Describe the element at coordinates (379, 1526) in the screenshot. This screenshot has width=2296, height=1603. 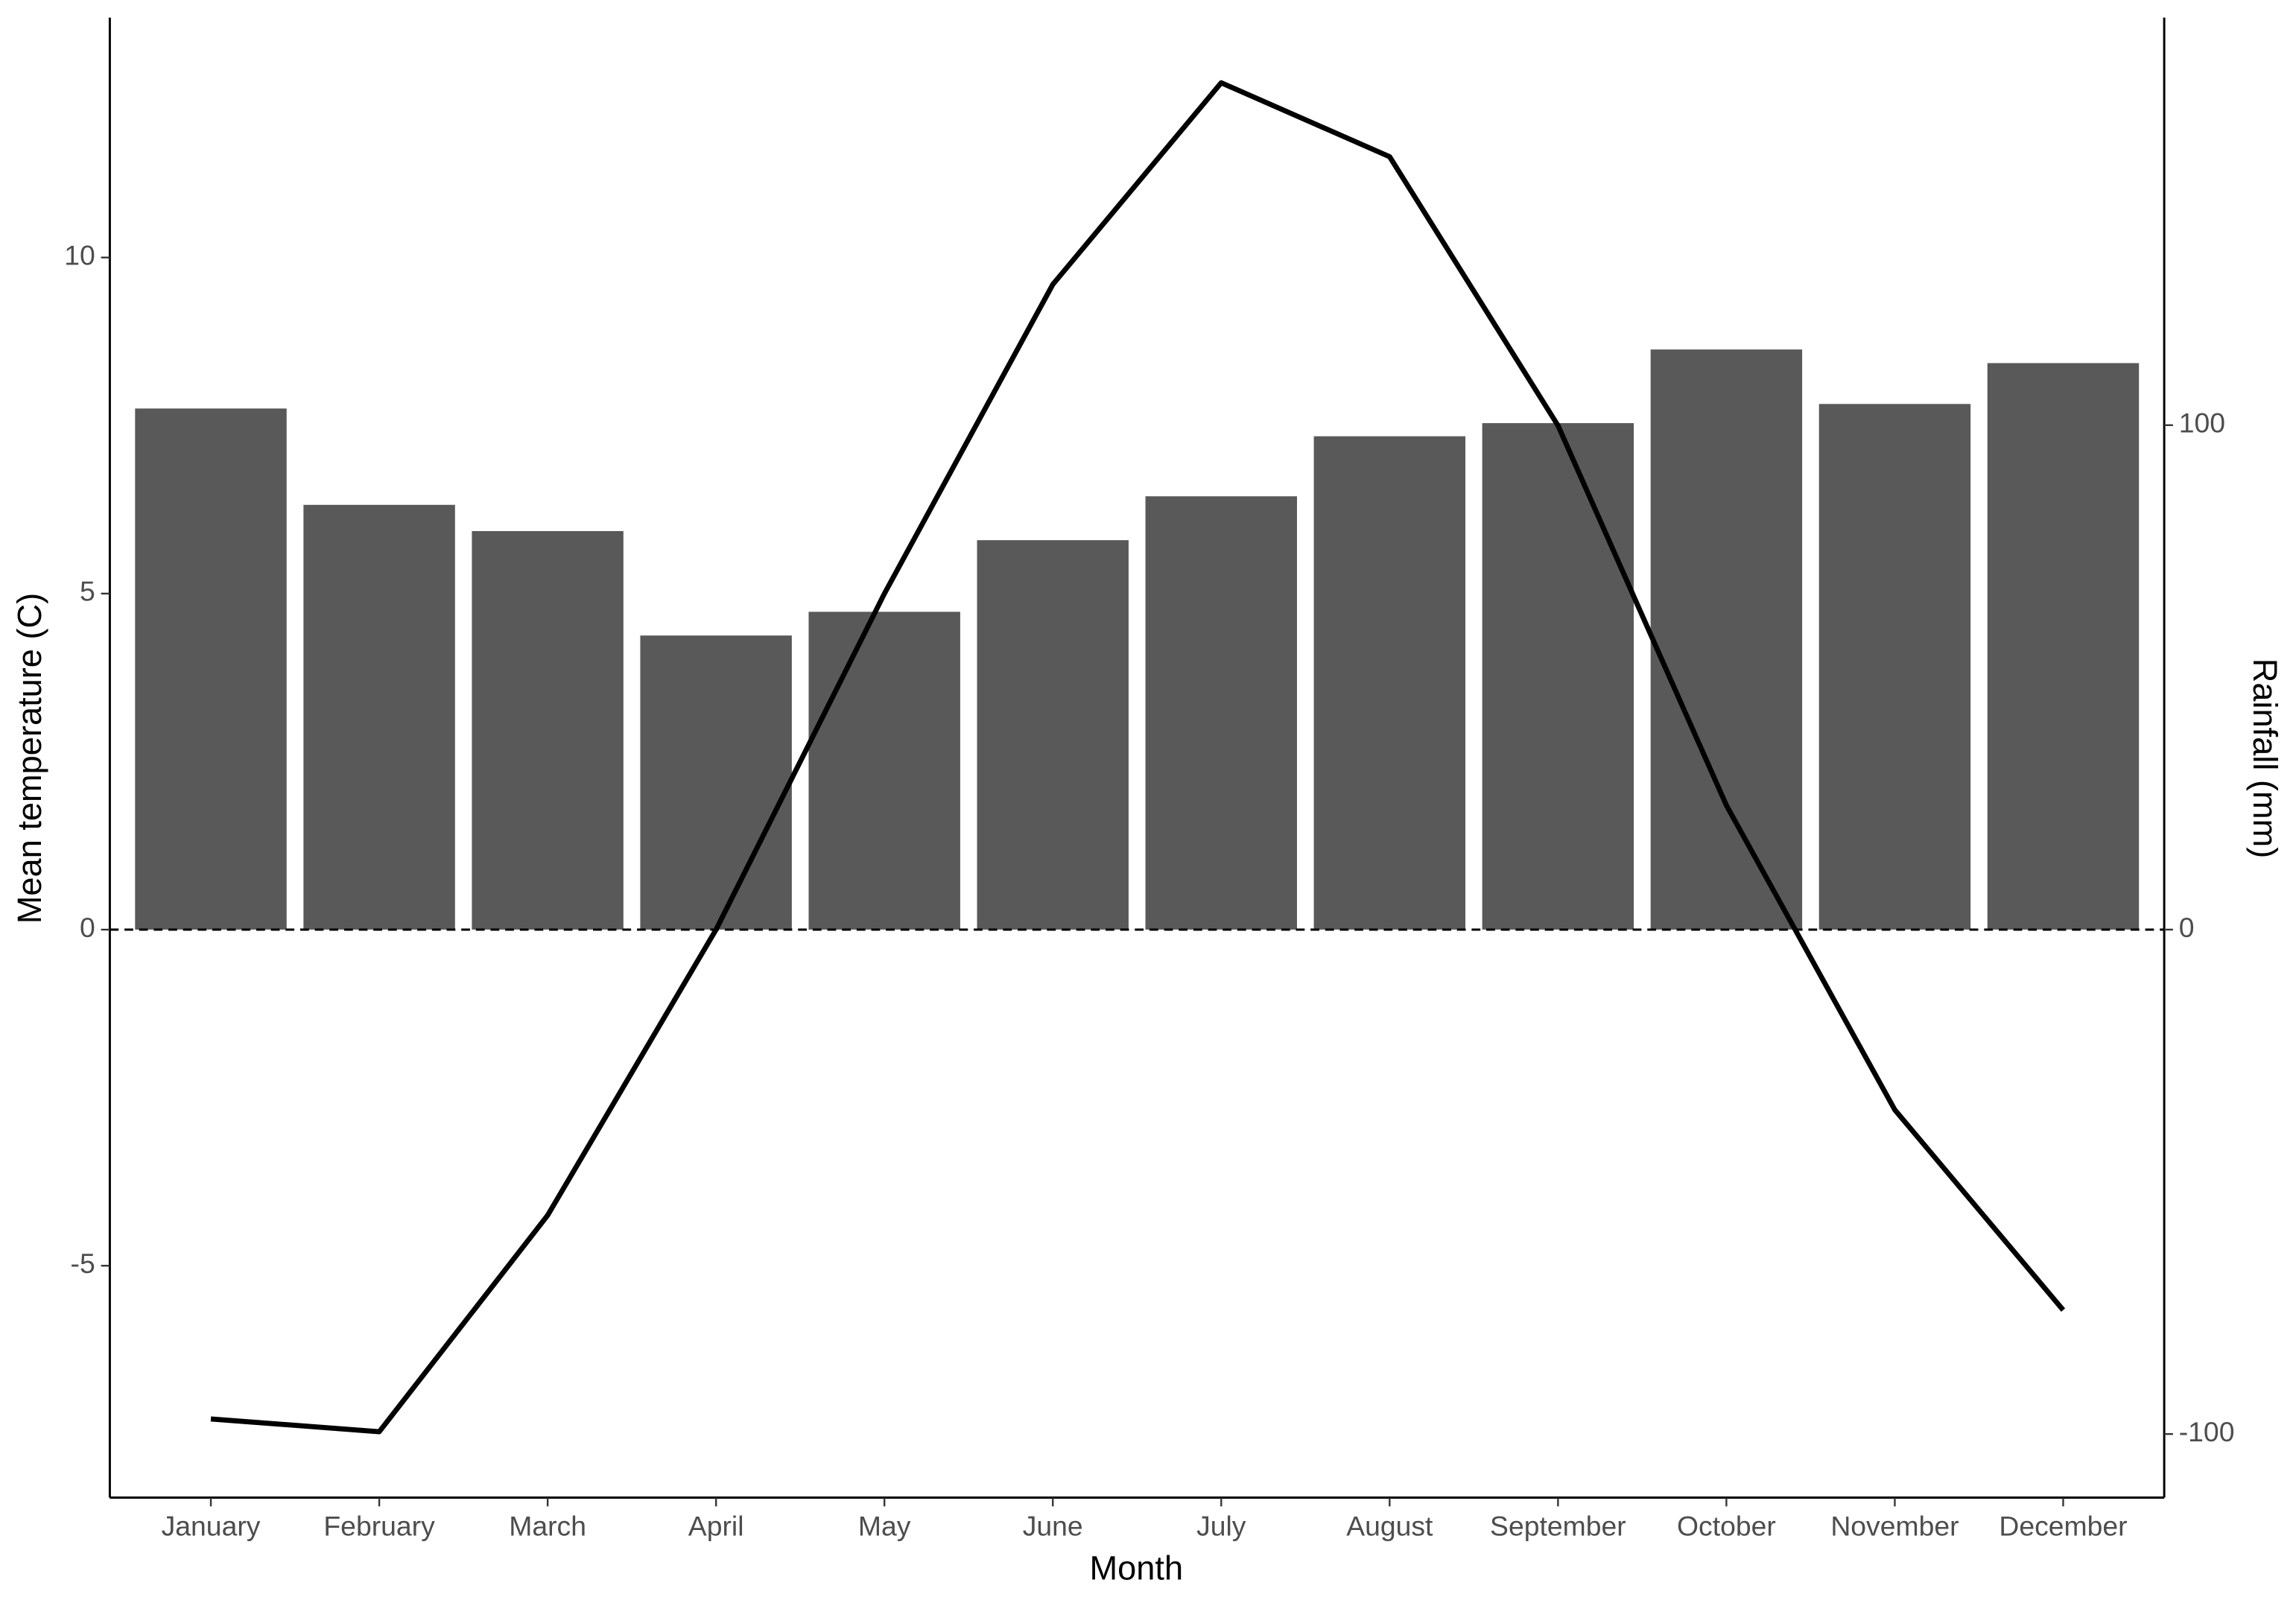
I see `x-tick-label: February` at that location.